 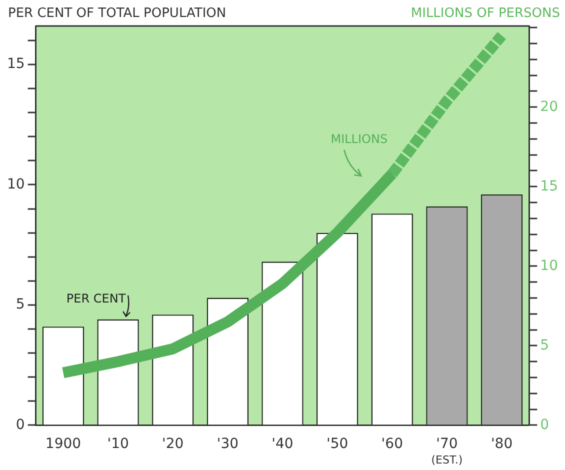 What do you see at coordinates (545, 424) in the screenshot?
I see `y2-tick-label: 0` at bounding box center [545, 424].